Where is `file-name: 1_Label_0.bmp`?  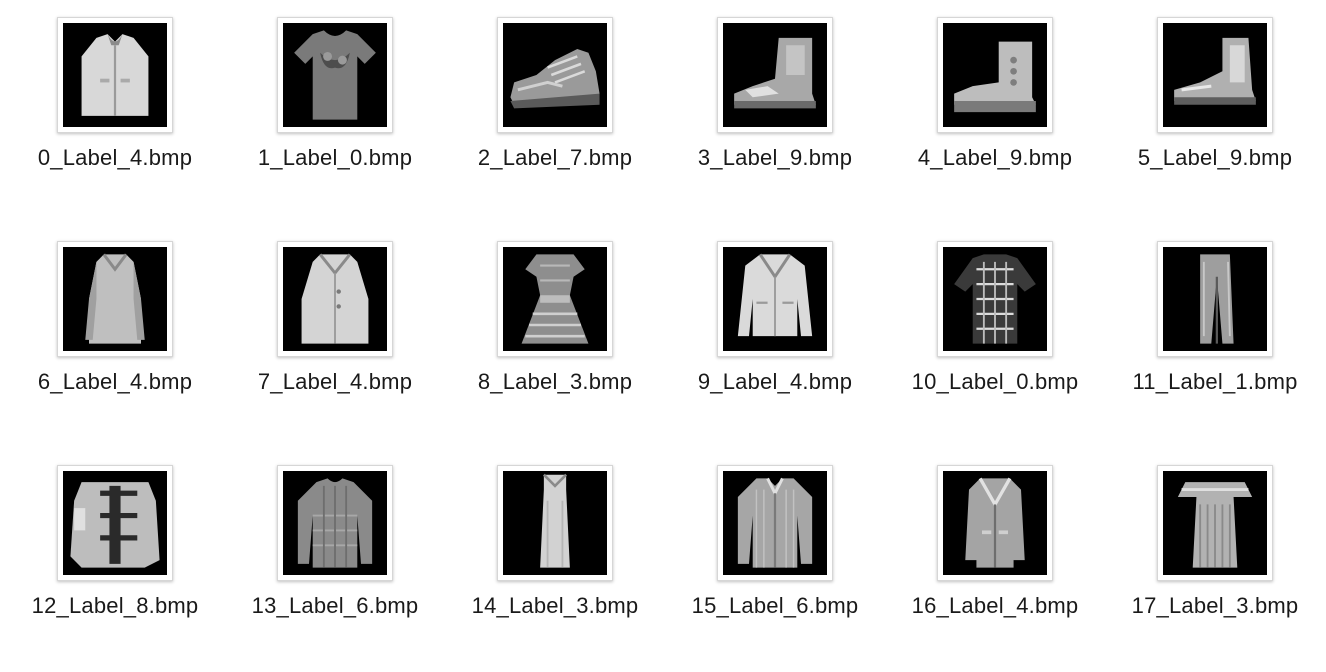
file-name: 1_Label_0.bmp is located at coordinates (335, 157).